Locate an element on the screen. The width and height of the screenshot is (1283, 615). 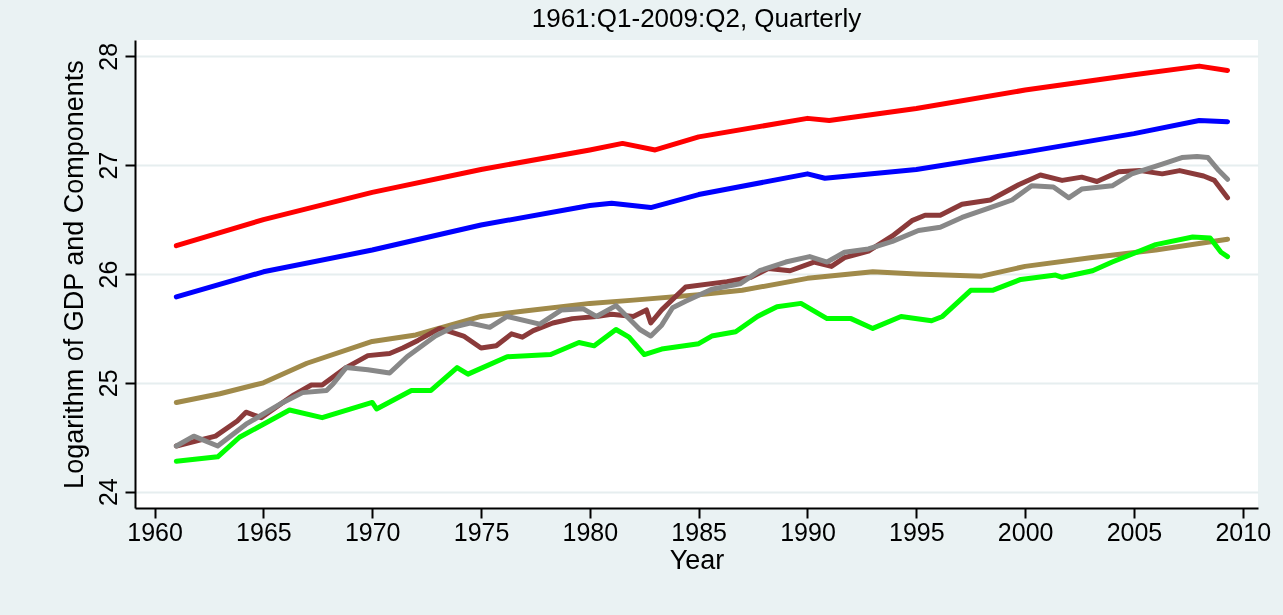
x-tick-label: 1980 is located at coordinates (590, 531).